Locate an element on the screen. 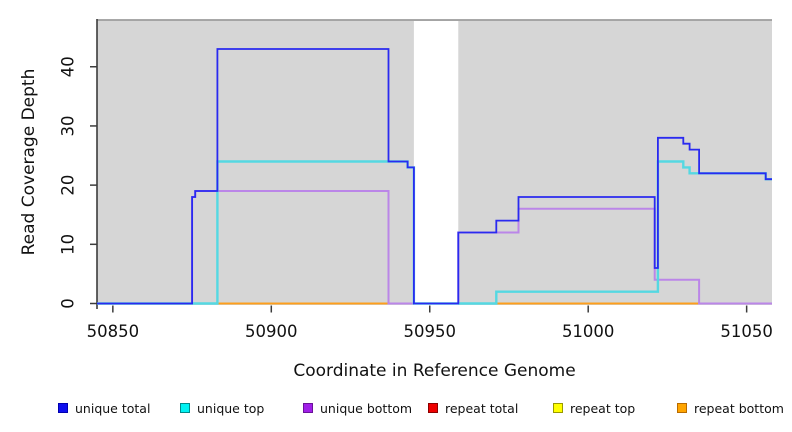  legend-item-repeat-bottom: repeat bottom is located at coordinates (730, 408).